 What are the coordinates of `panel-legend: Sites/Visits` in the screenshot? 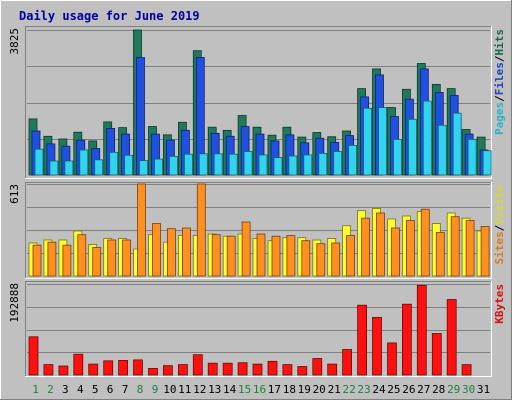 It's located at (499, 225).